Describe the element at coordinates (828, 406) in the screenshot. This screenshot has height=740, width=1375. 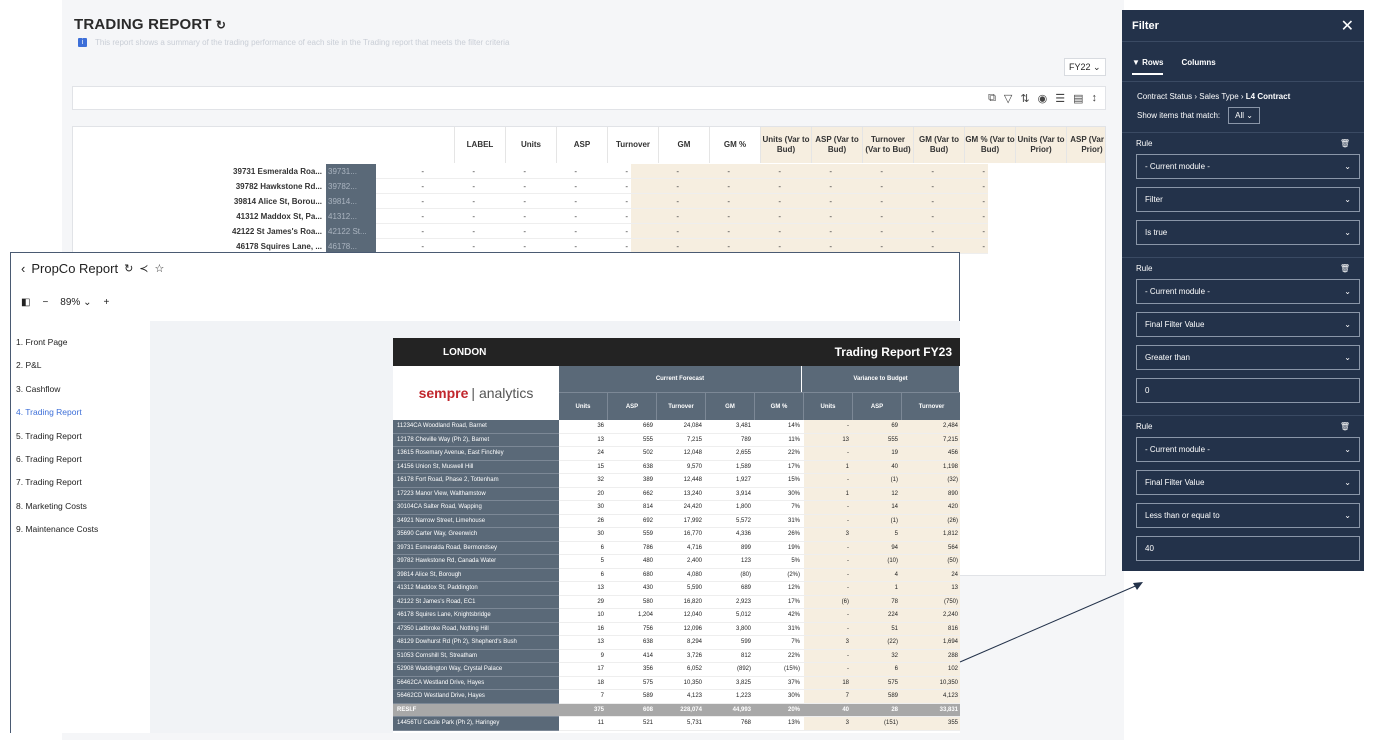
I see `column-header: Units` at that location.